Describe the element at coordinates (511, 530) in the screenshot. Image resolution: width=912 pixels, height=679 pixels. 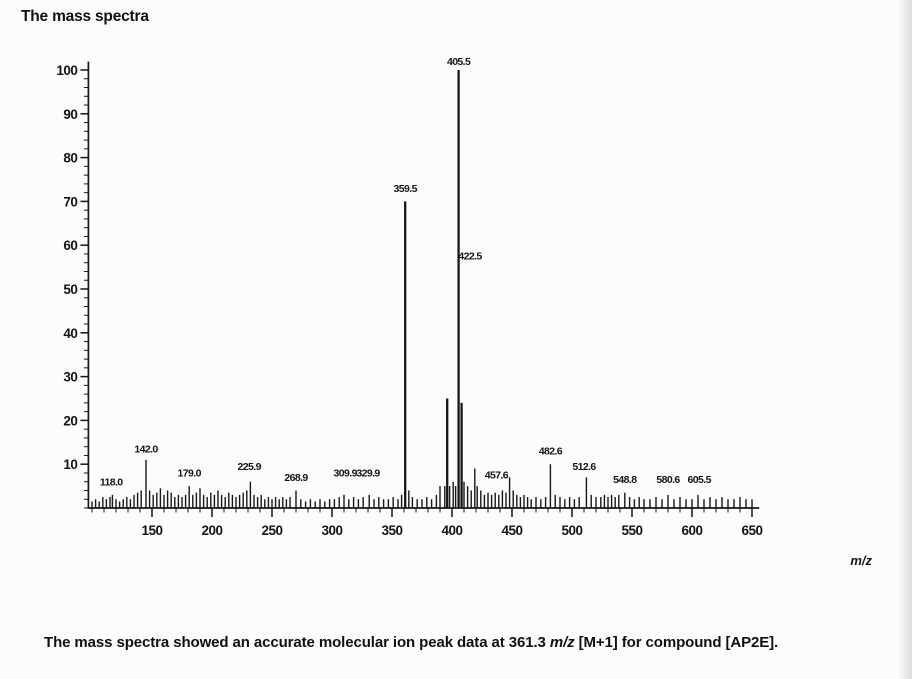
I see `x-tick-label: 450` at that location.